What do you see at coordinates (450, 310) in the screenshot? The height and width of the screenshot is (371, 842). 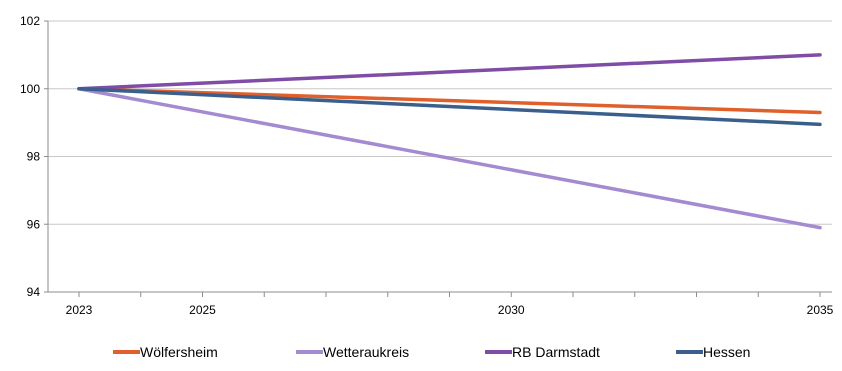 I see `x-tick-labels: 2023 2025 2030 2035` at bounding box center [450, 310].